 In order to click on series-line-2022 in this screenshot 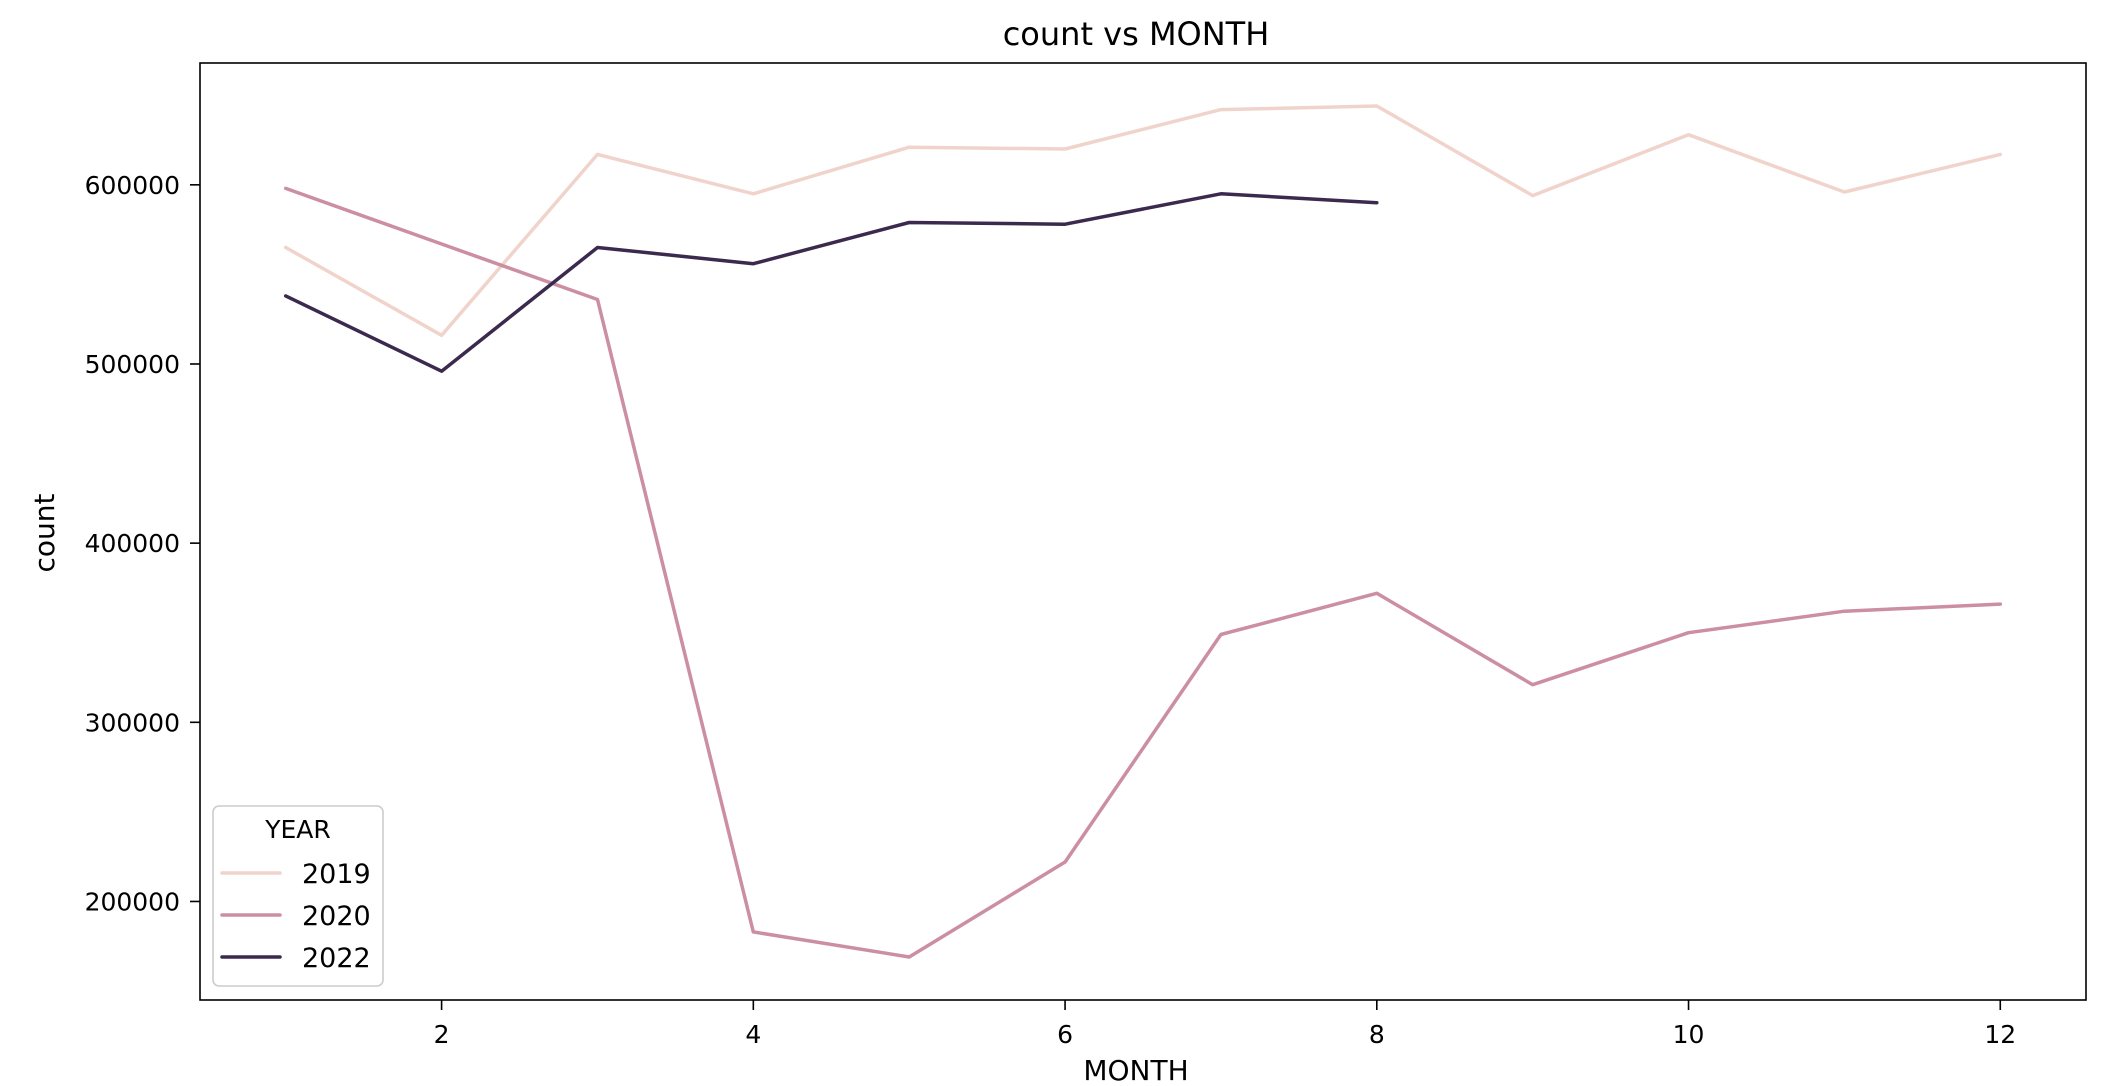, I will do `click(831, 282)`.